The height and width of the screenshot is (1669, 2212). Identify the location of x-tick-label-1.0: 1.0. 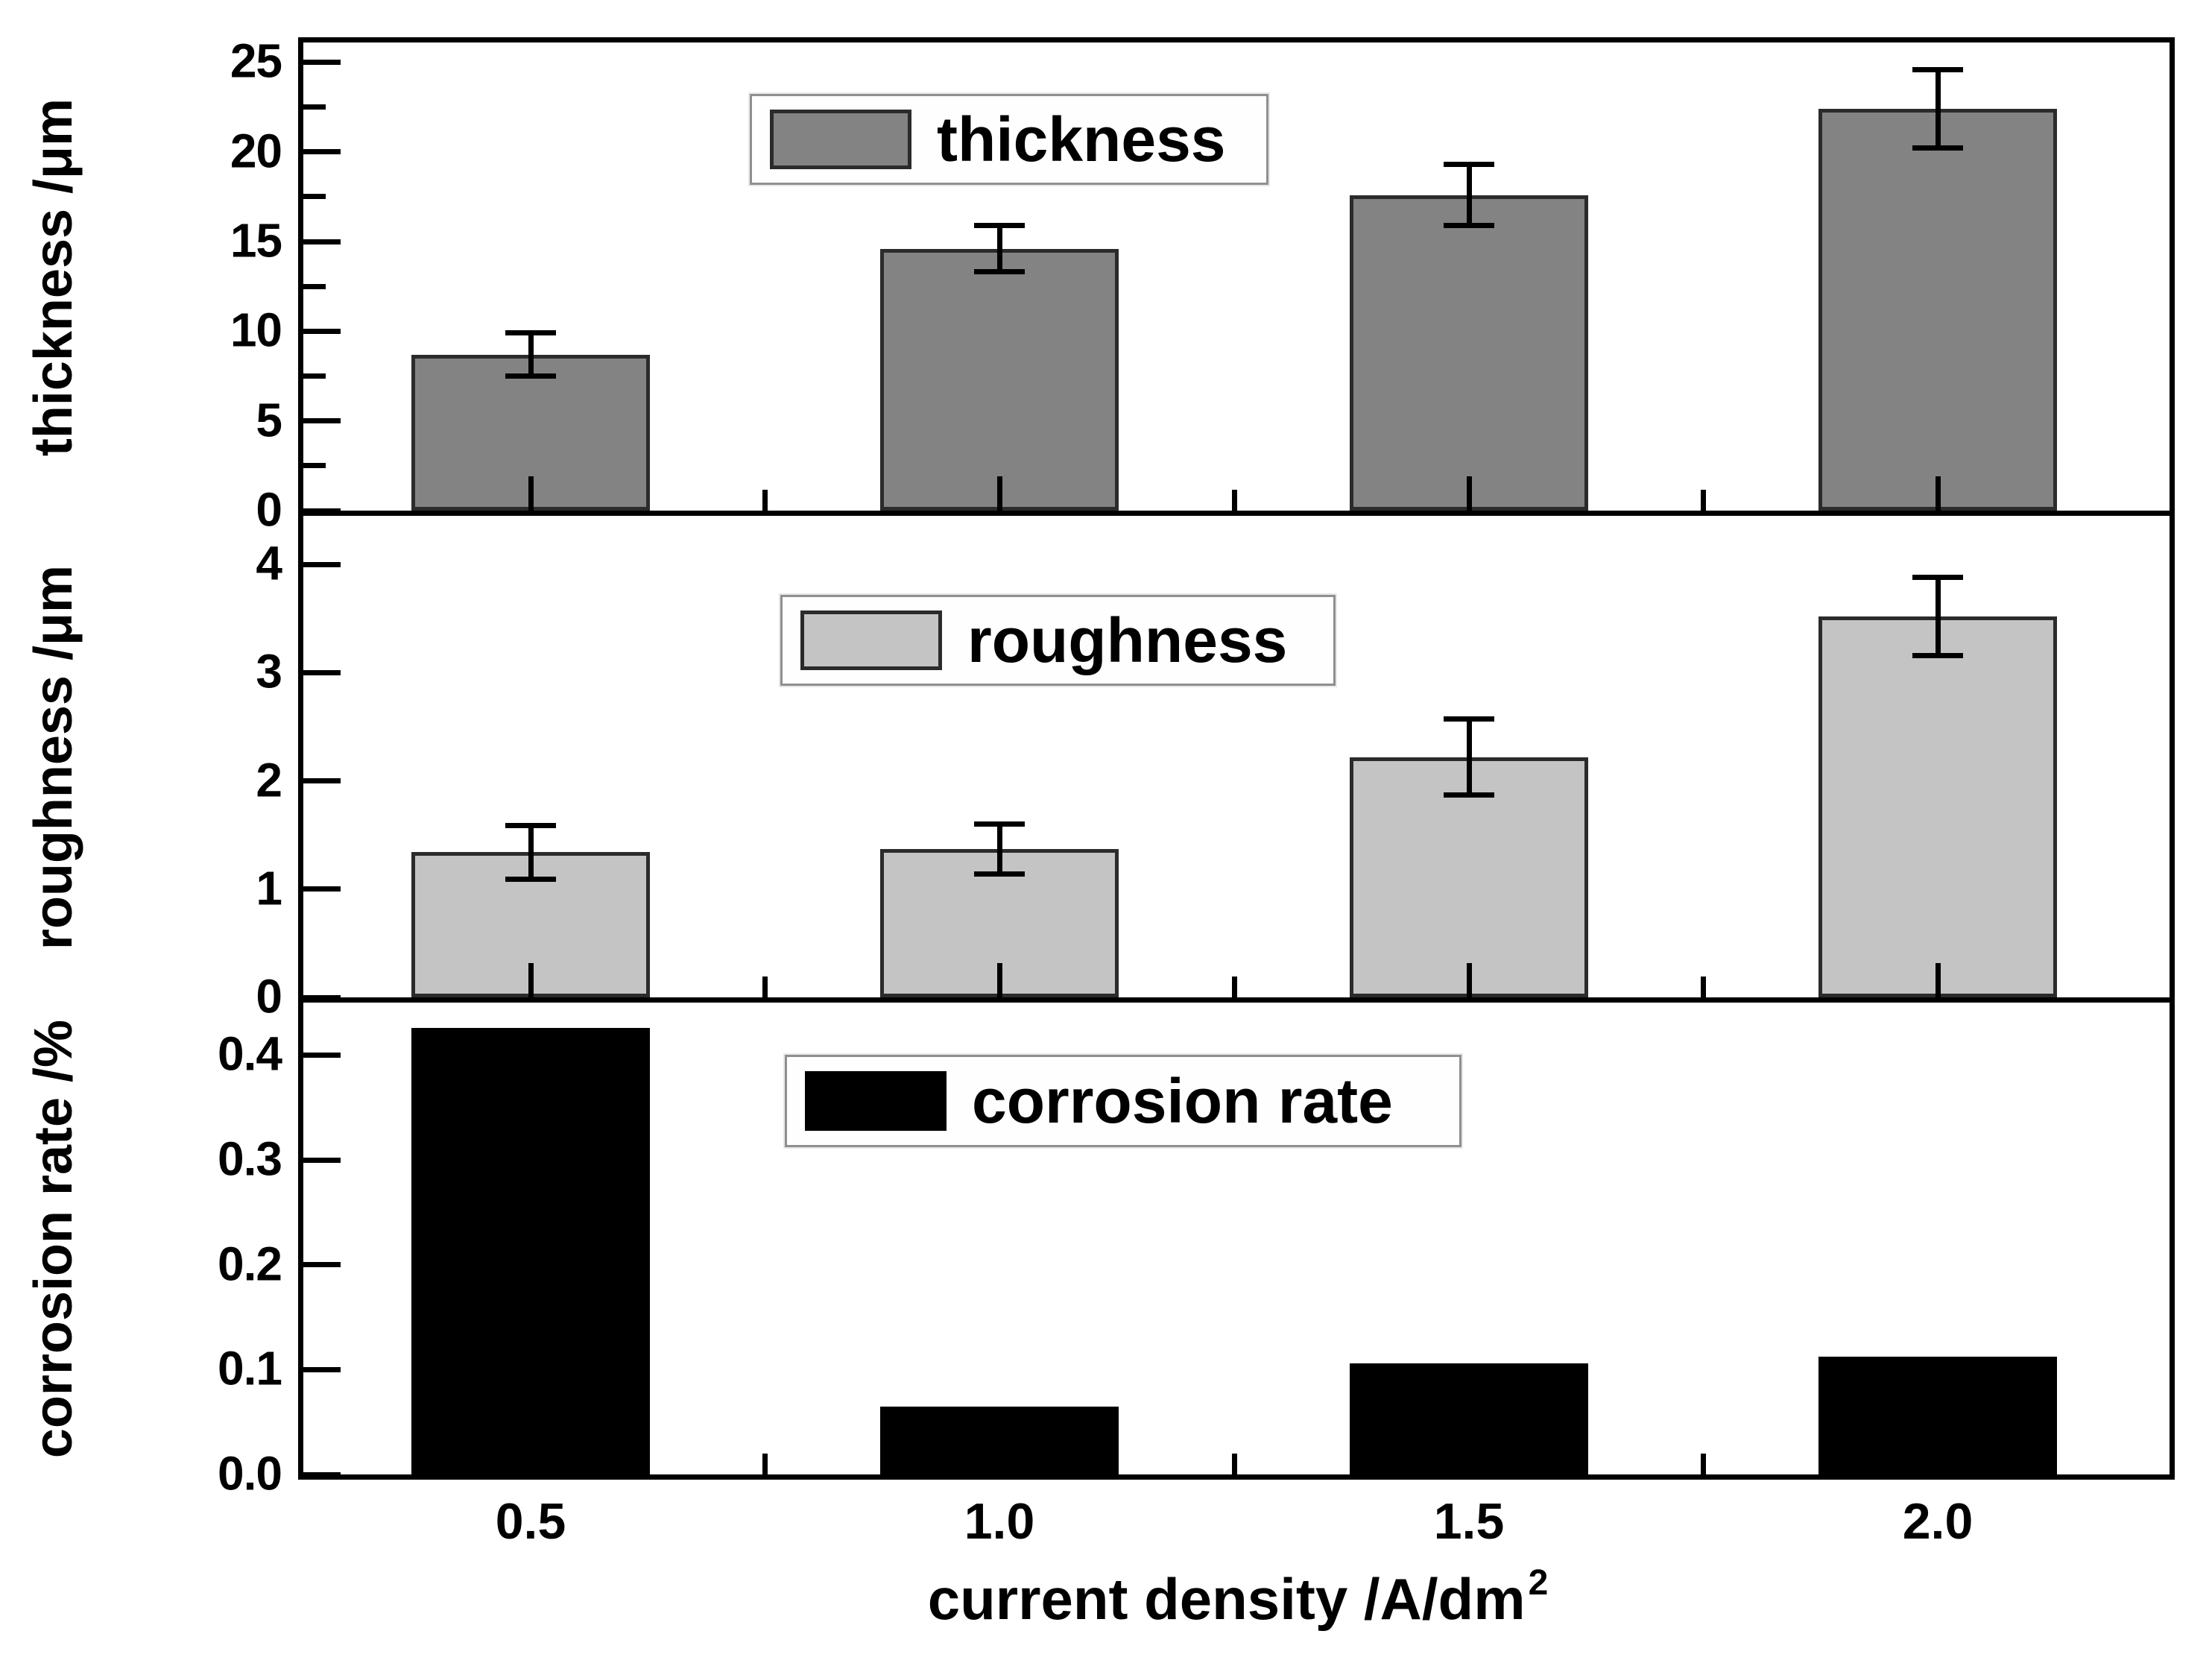
(999, 1521).